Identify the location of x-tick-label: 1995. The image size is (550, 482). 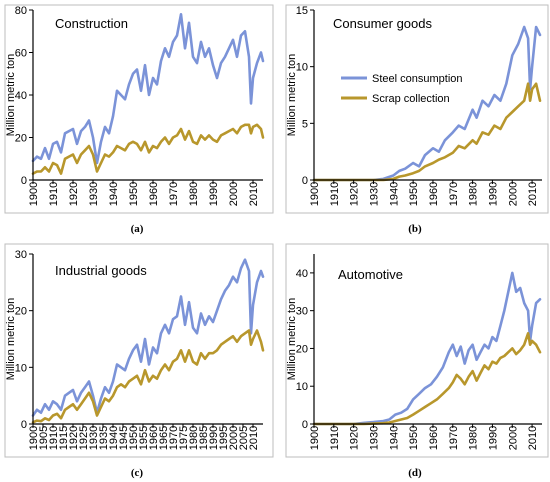
(224, 438).